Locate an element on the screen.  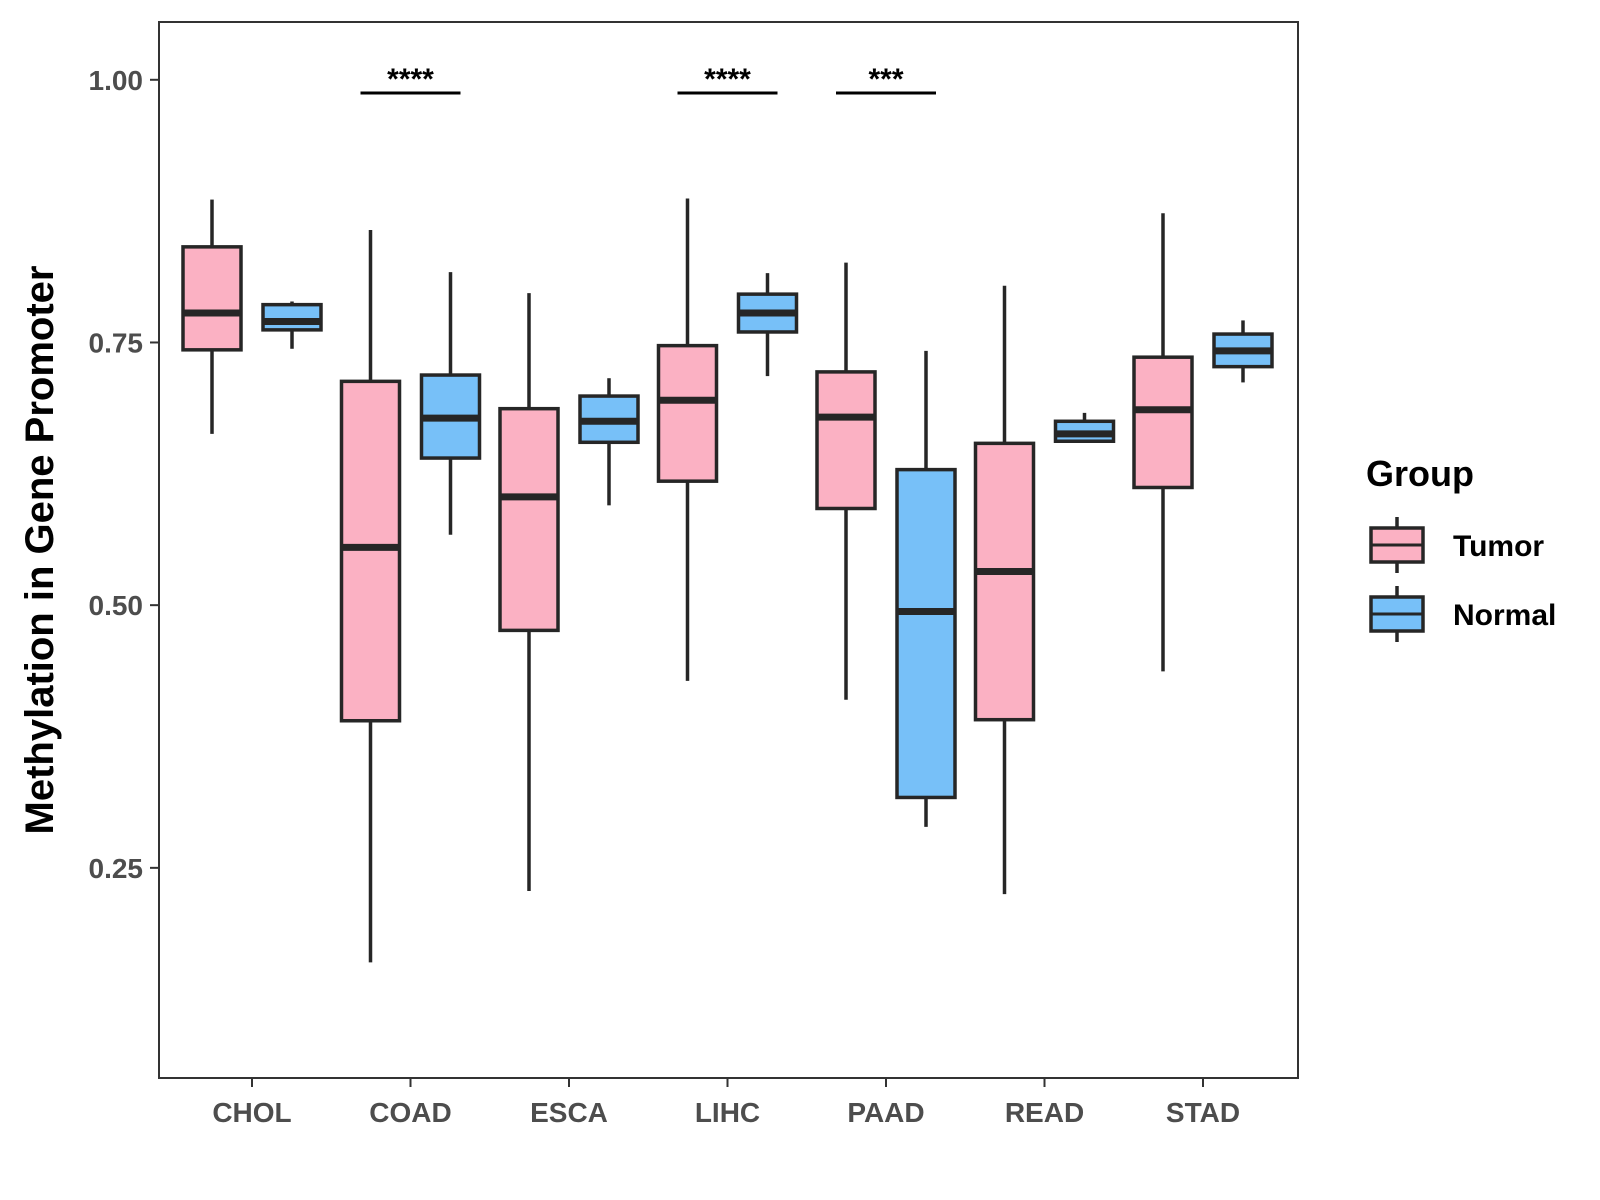
y-tick-label: 0.75 is located at coordinates (116, 342).